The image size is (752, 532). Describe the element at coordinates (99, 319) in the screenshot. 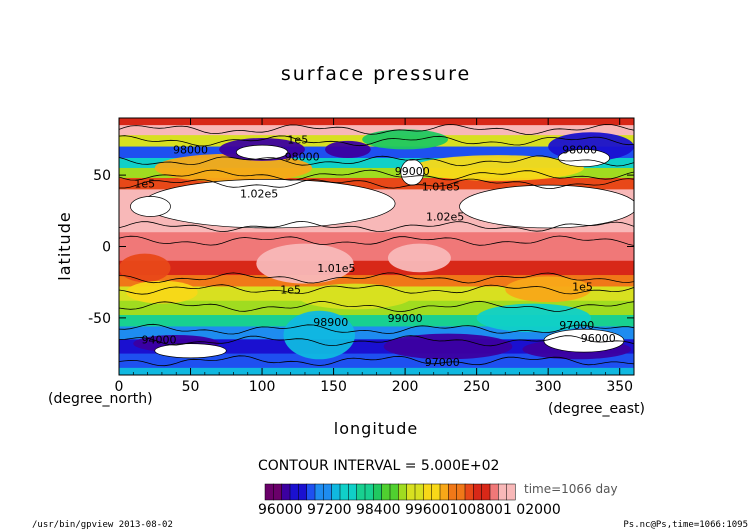

I see `y-tick-label: -50` at that location.